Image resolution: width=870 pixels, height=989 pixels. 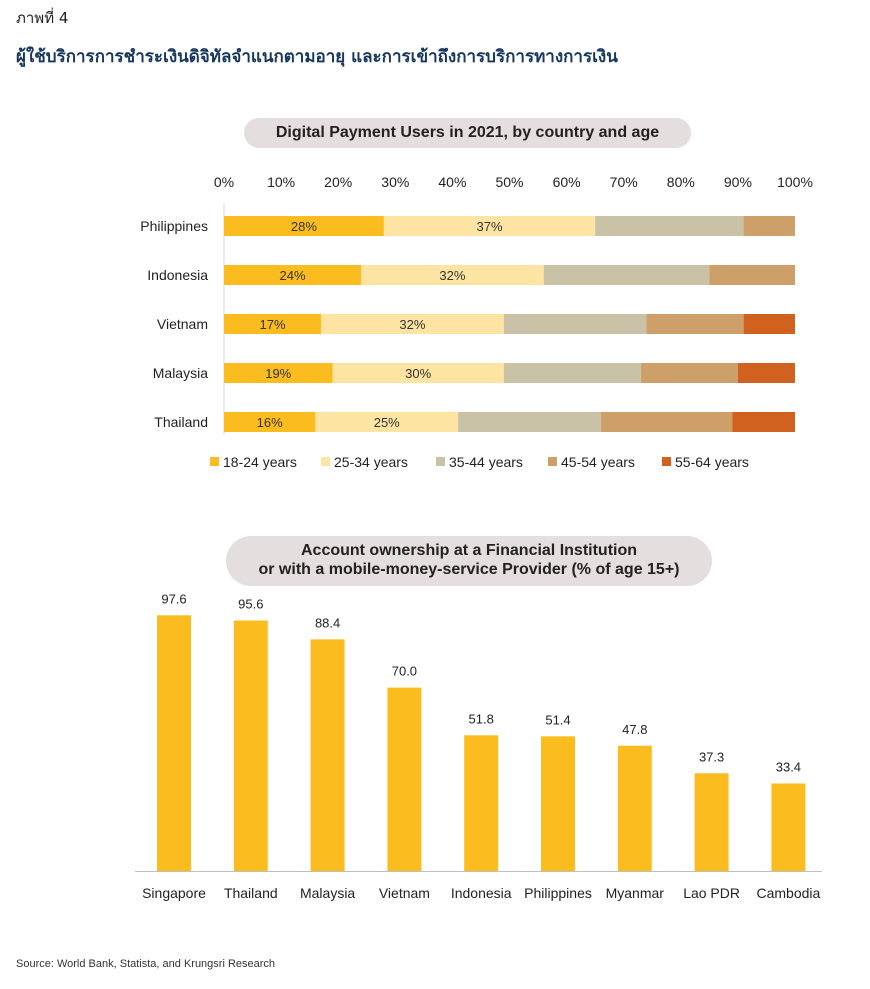 What do you see at coordinates (635, 893) in the screenshot?
I see `category-label: Myanmar` at bounding box center [635, 893].